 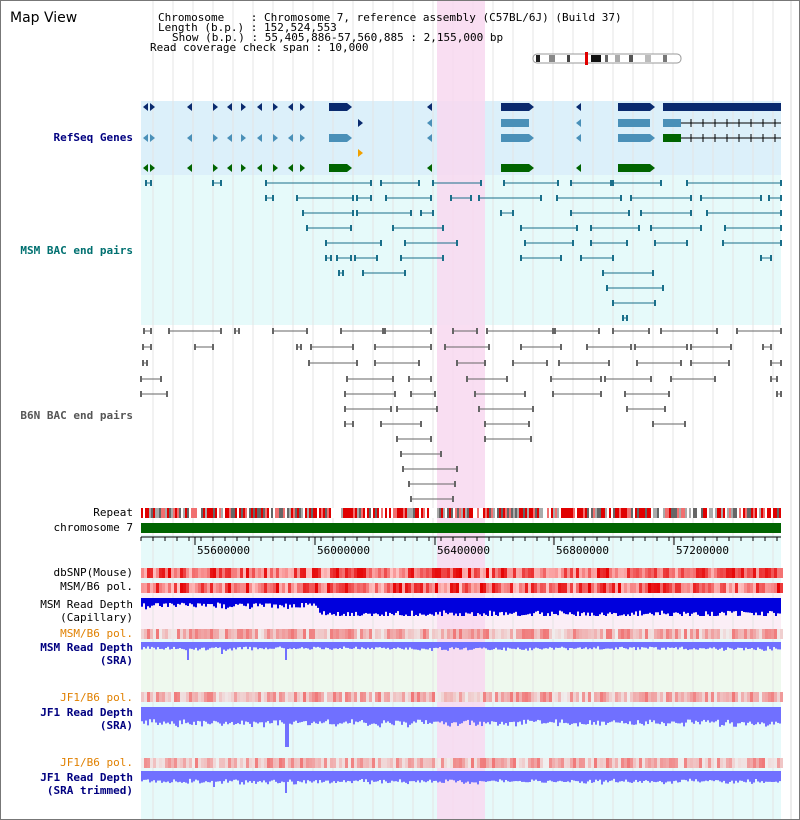 I want to click on track-label-msm-bac-end-pairs: MSM BAC end pairs, so click(x=76, y=250).